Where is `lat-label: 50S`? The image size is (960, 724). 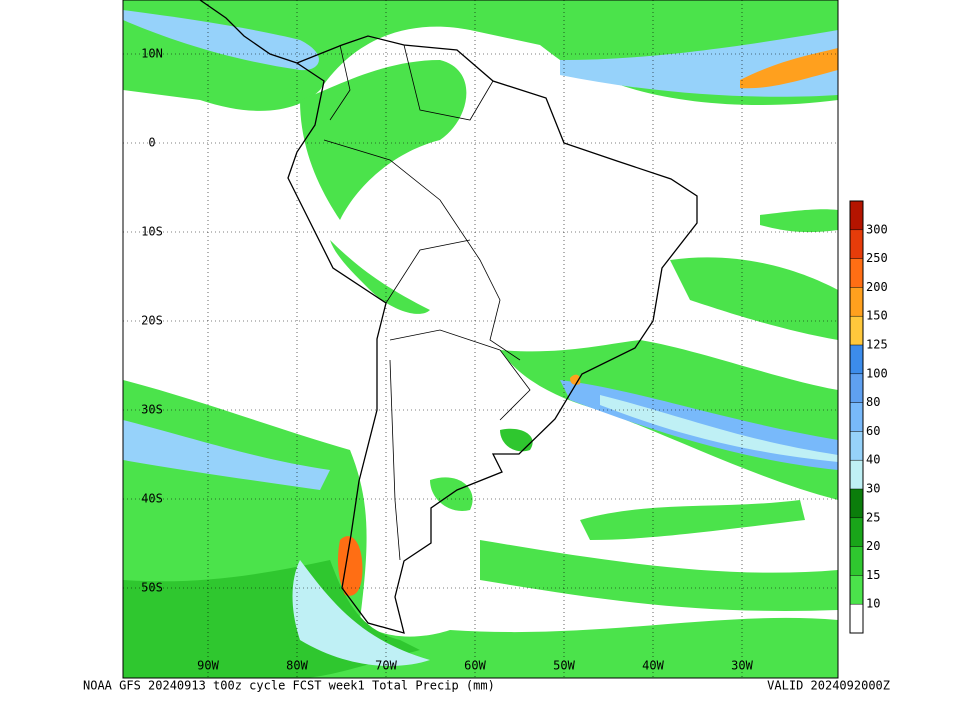
lat-label: 50S is located at coordinates (152, 588).